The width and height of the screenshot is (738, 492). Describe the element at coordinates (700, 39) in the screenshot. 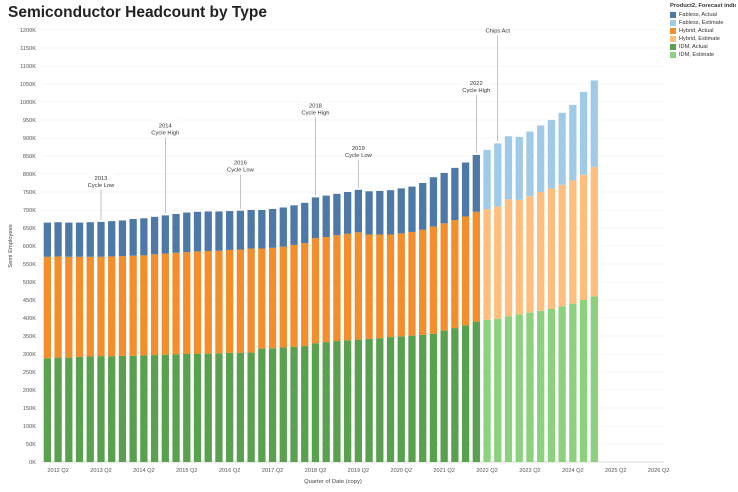

I see `legend-label: Hybrid, Estimate` at that location.